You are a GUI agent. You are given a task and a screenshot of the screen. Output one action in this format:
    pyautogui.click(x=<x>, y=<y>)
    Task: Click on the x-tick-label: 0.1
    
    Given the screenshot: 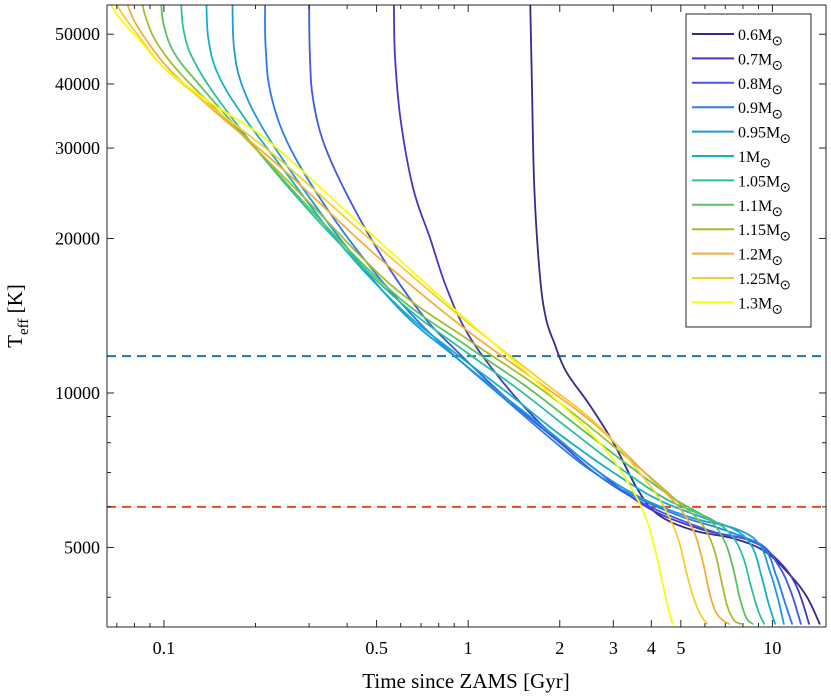 What is the action you would take?
    pyautogui.click(x=164, y=648)
    